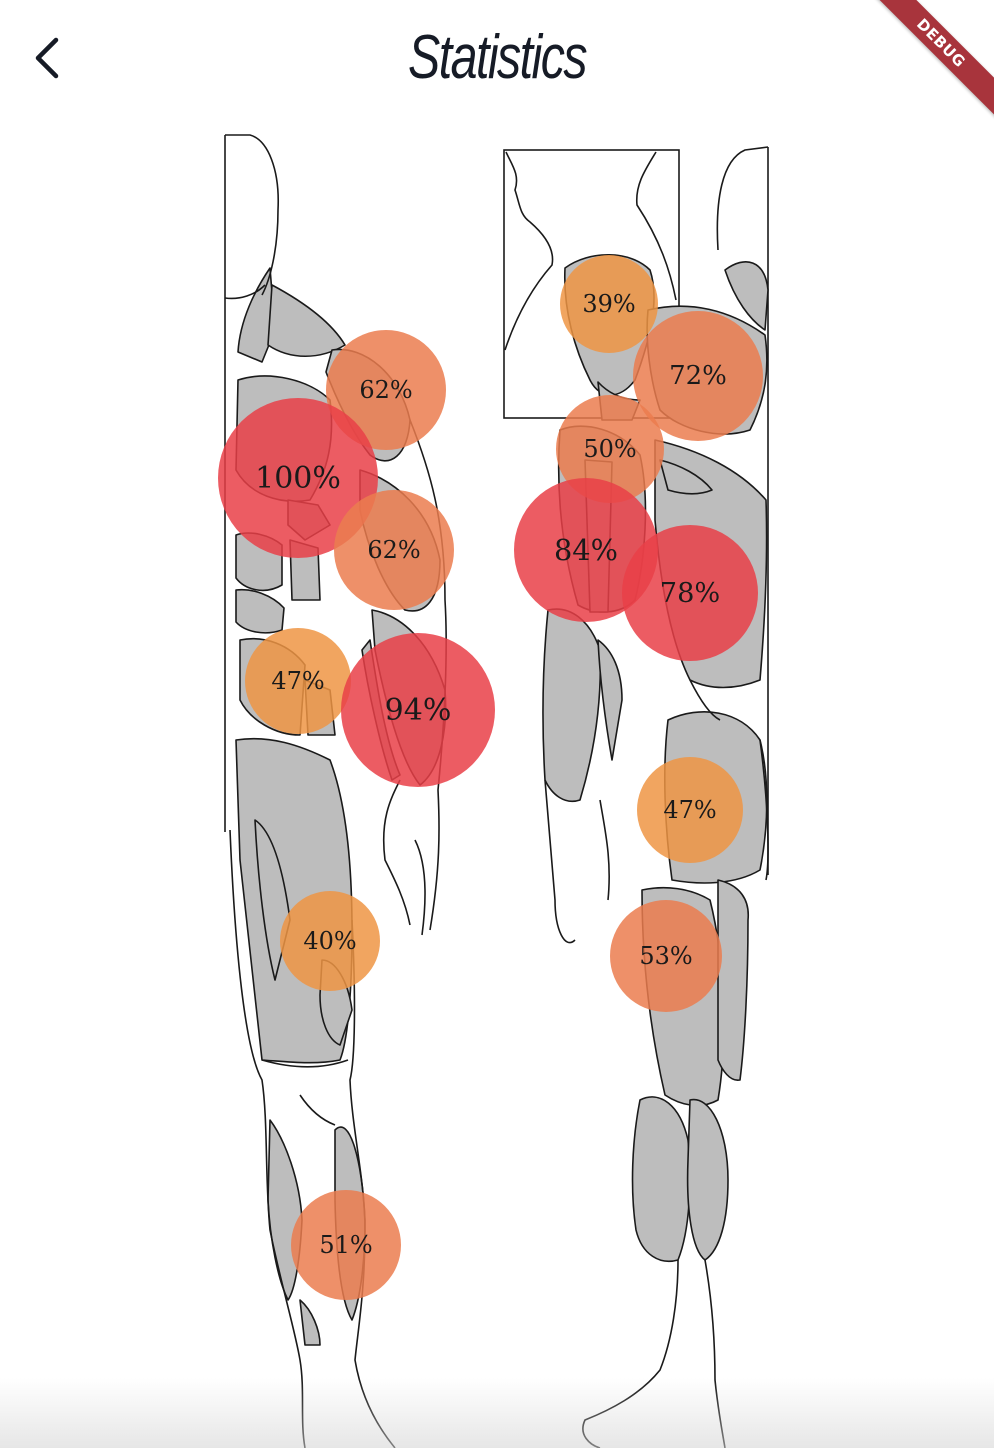  I want to click on chevron-left-icon, so click(47, 58).